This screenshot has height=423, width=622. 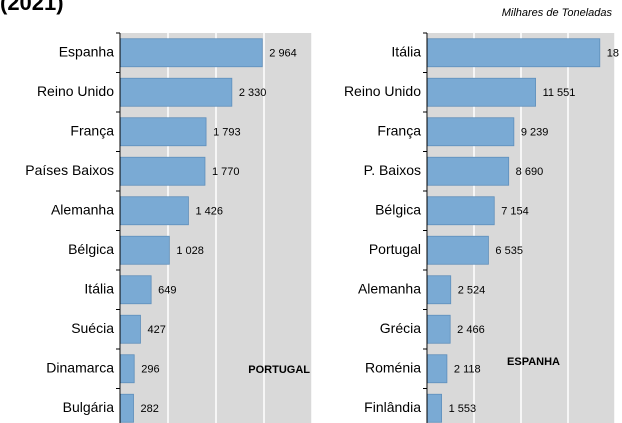 I want to click on chart-annotation: ESPANHA, so click(x=533, y=362).